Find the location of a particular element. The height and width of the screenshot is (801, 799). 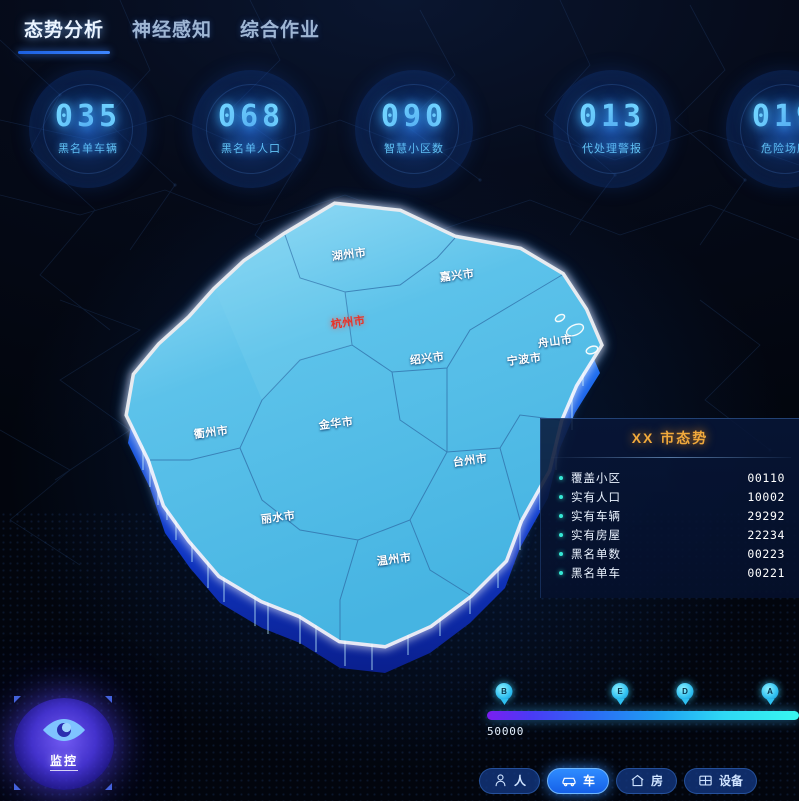

row-label: 实有车辆 is located at coordinates (596, 516).